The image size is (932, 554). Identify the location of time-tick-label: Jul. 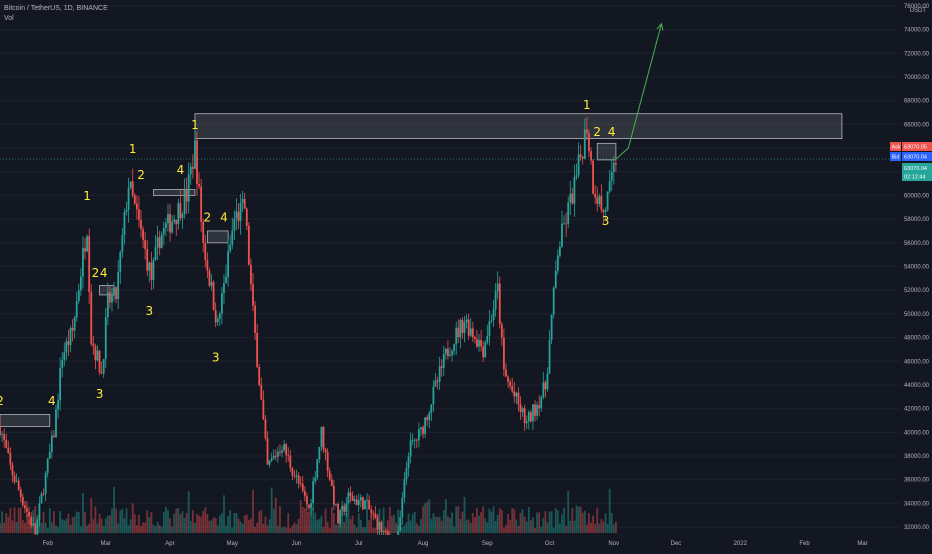
(359, 544).